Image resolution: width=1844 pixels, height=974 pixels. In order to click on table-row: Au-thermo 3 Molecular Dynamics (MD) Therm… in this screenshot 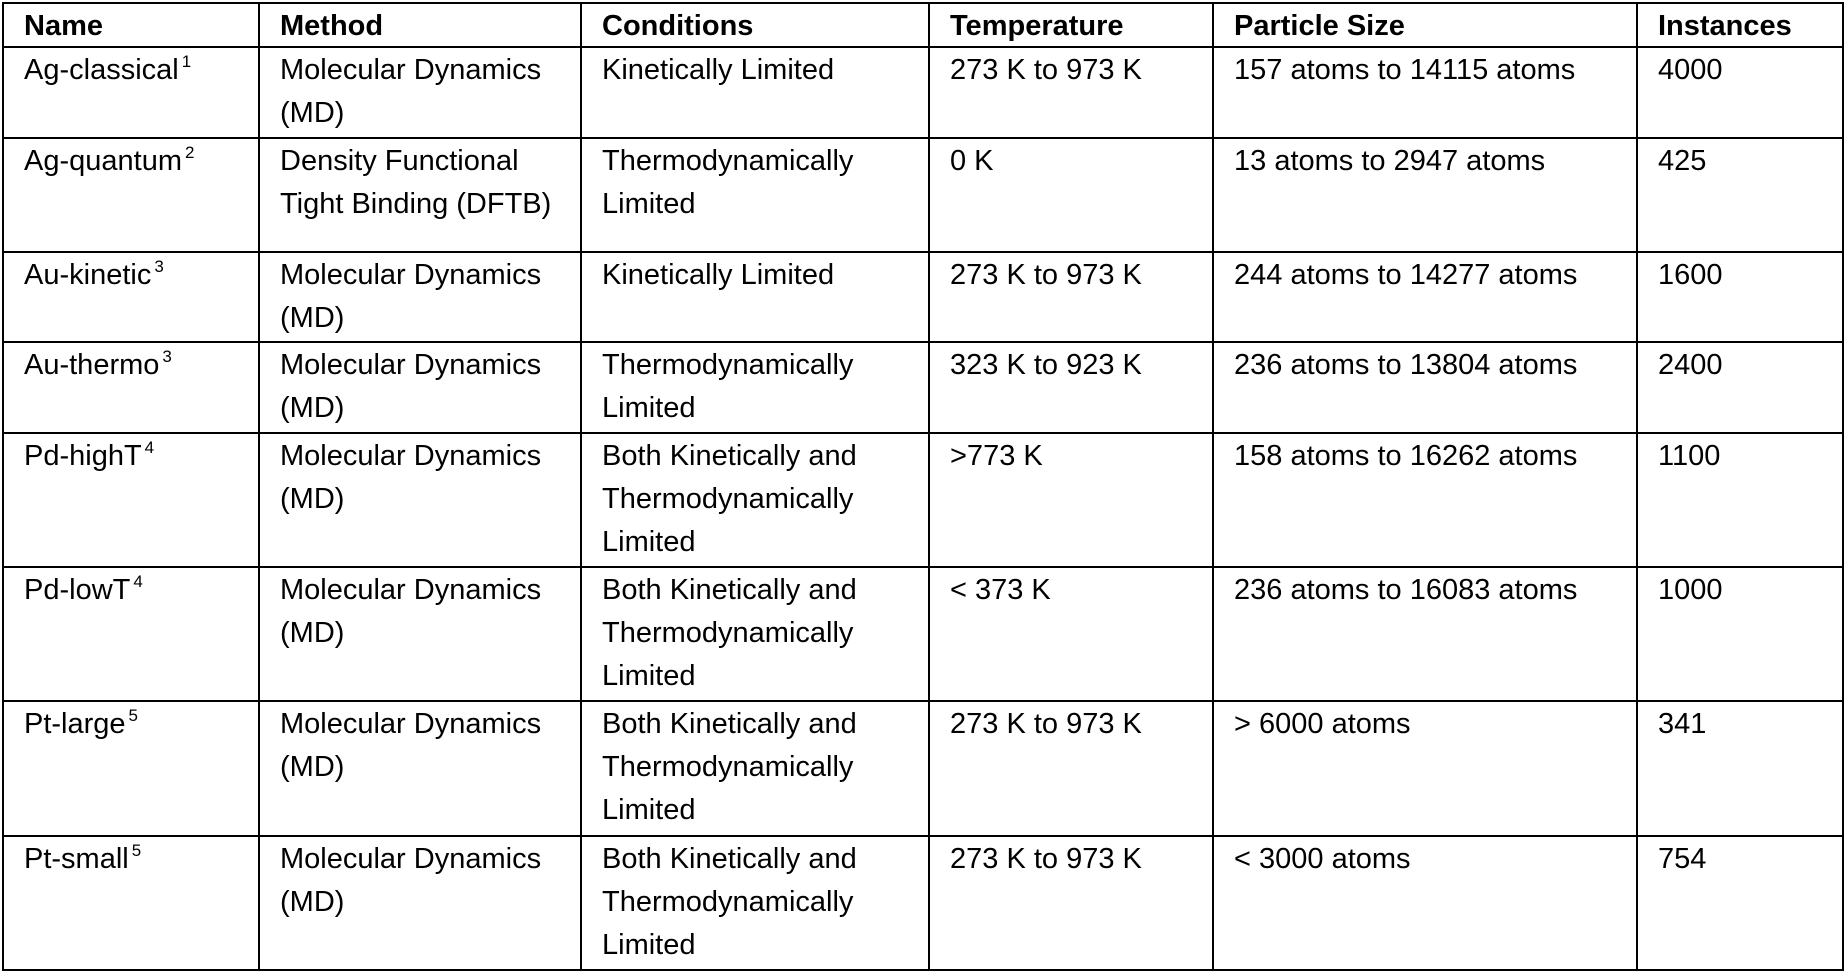, I will do `click(923, 387)`.